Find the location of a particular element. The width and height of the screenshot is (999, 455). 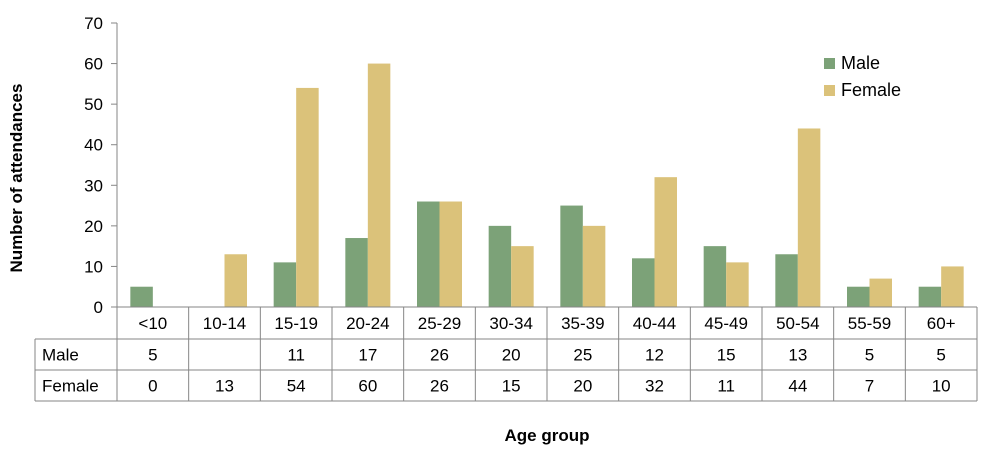

y-tick-label: 30 is located at coordinates (93, 185).